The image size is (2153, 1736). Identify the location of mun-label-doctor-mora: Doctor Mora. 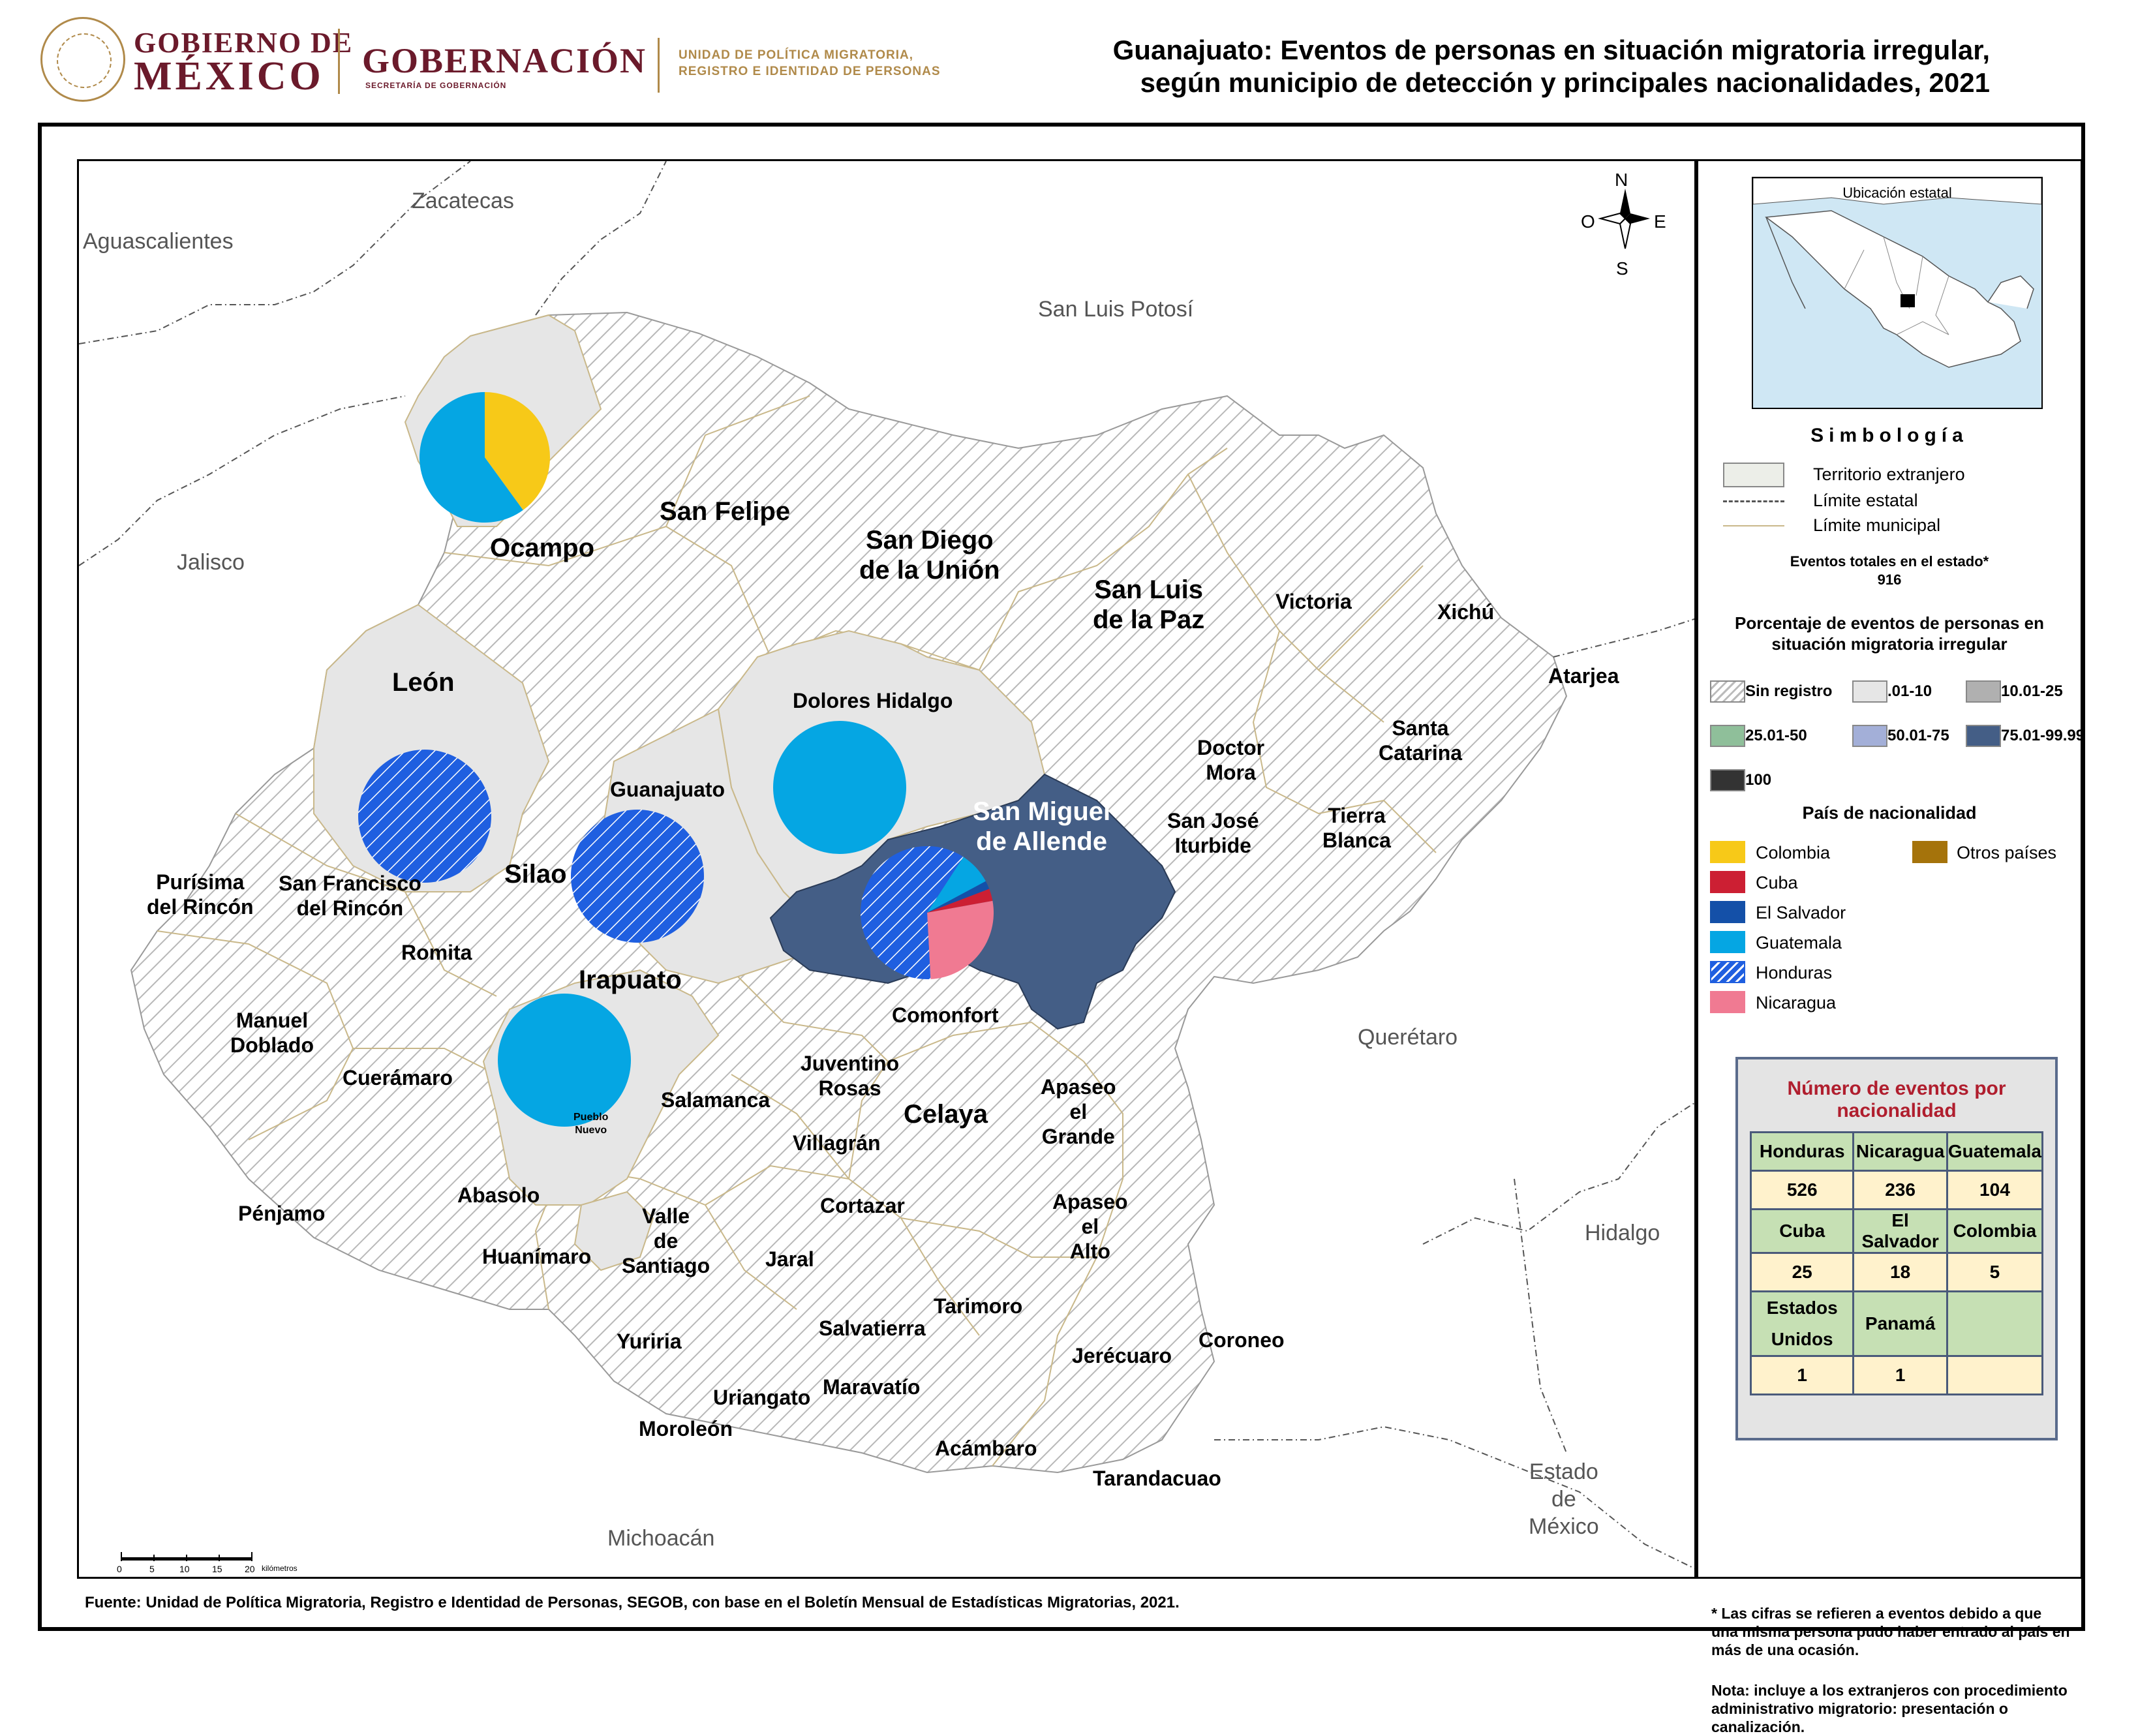
(1230, 760).